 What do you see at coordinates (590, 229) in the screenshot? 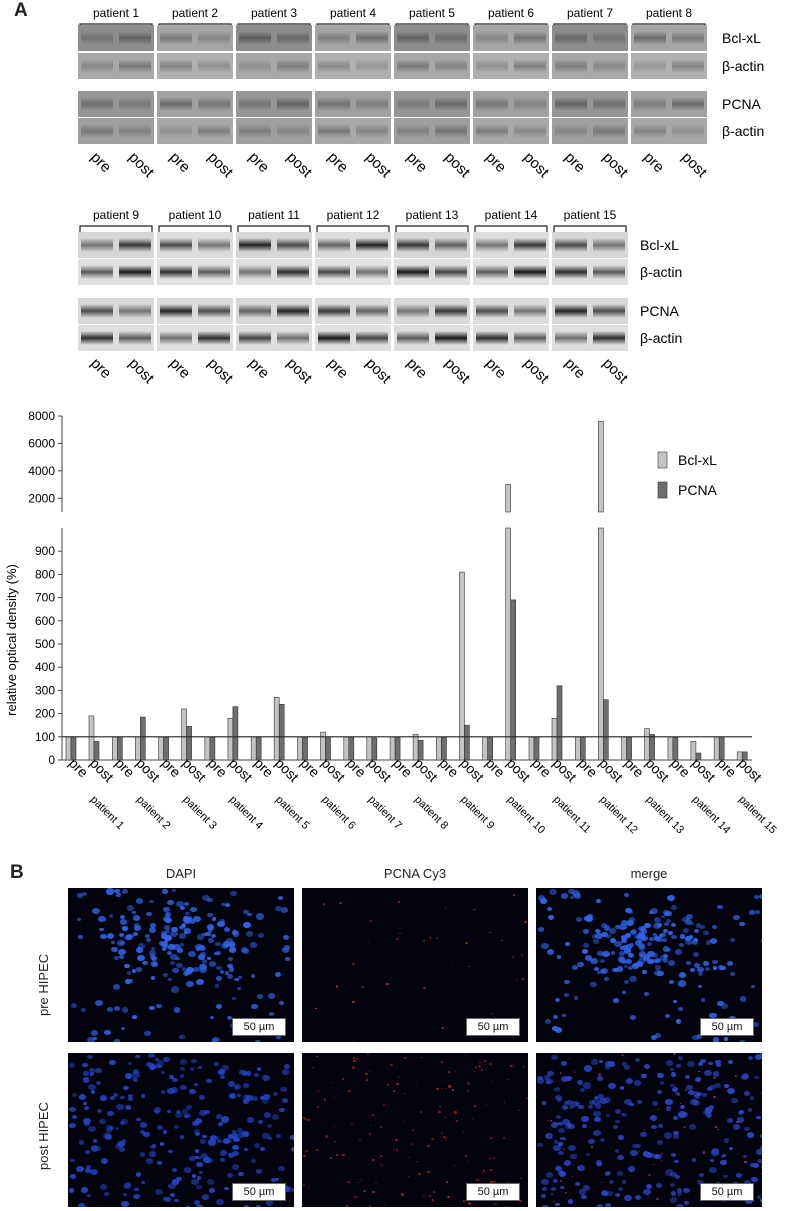
I see `patient-bracket` at bounding box center [590, 229].